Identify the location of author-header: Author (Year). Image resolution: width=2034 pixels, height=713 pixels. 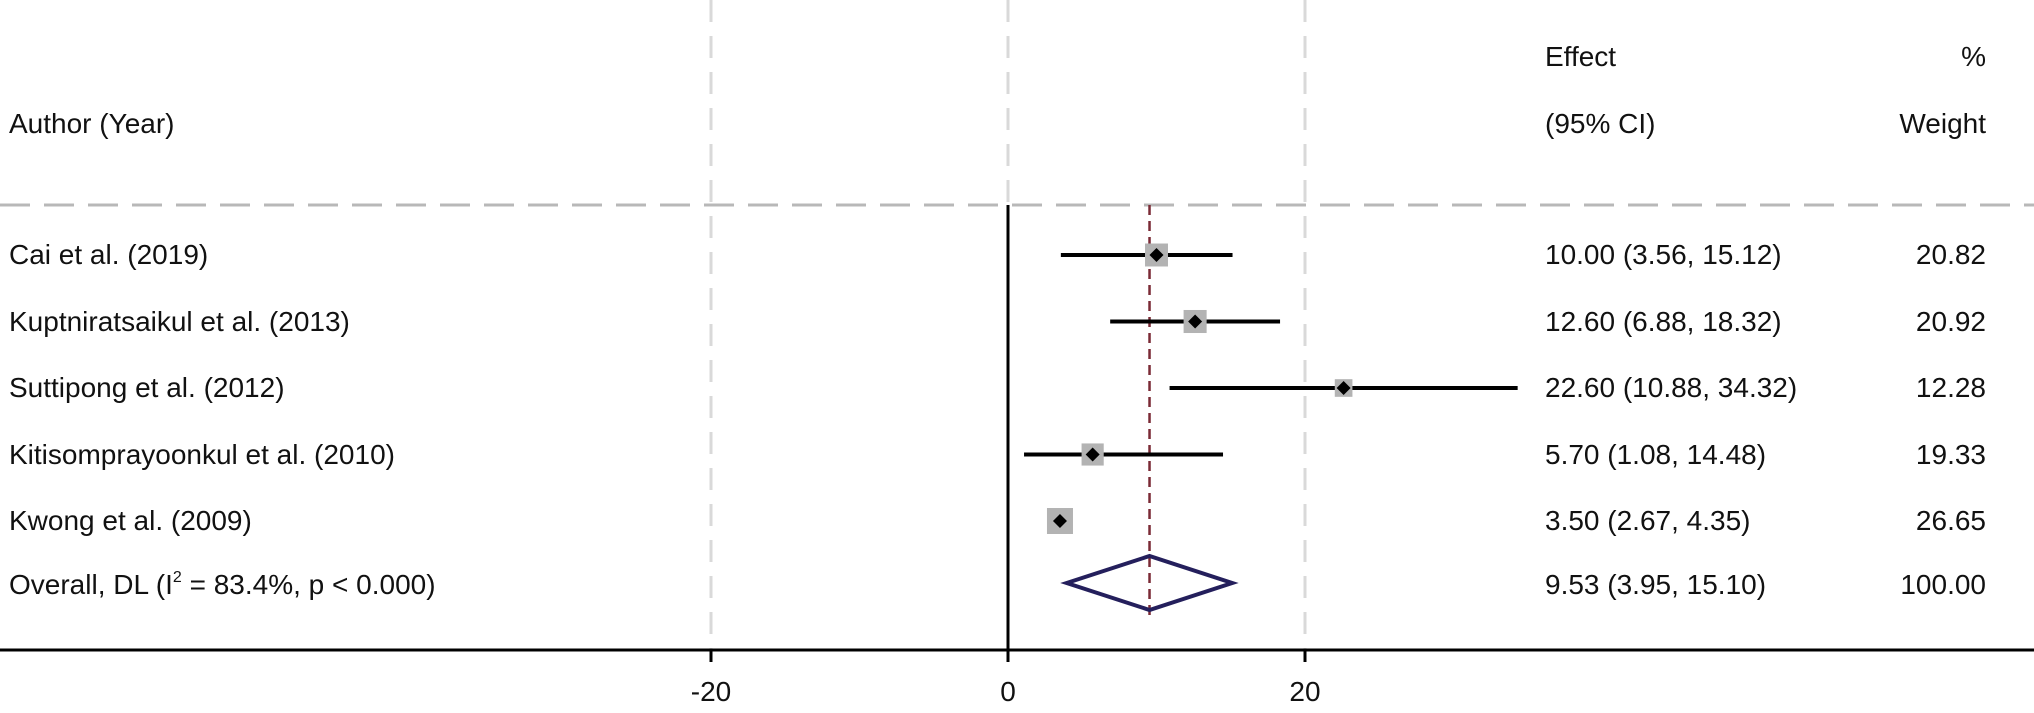
(92, 123).